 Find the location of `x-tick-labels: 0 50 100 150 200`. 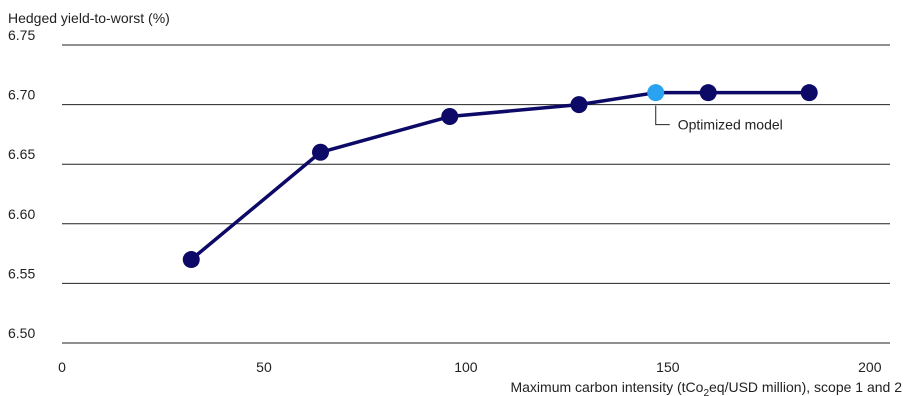

x-tick-labels: 0 50 100 150 200 is located at coordinates (470, 367).